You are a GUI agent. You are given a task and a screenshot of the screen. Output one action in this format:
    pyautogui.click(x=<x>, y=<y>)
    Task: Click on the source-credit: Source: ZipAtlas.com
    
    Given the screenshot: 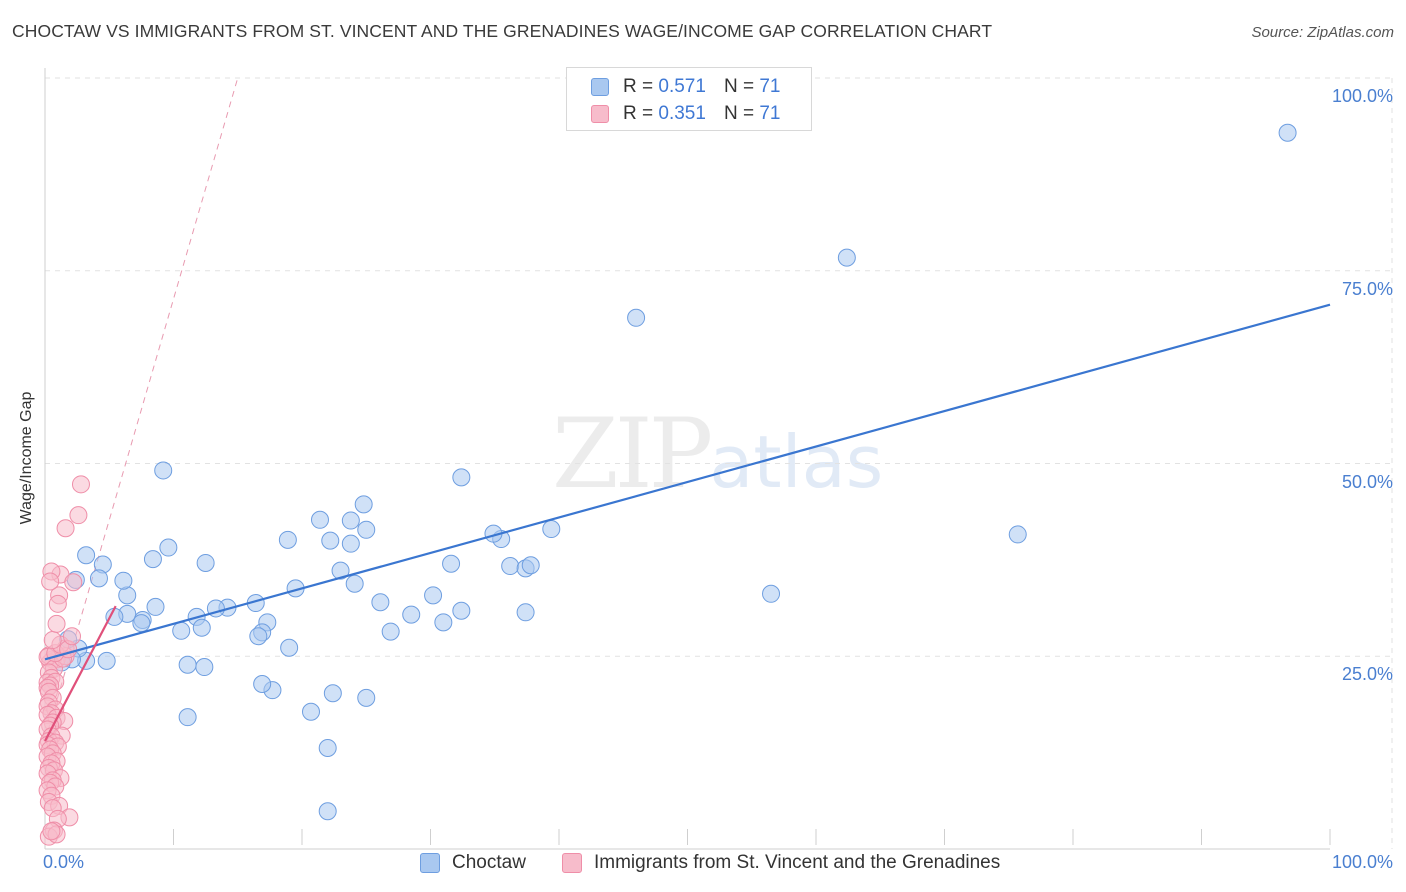 What is the action you would take?
    pyautogui.click(x=1322, y=32)
    